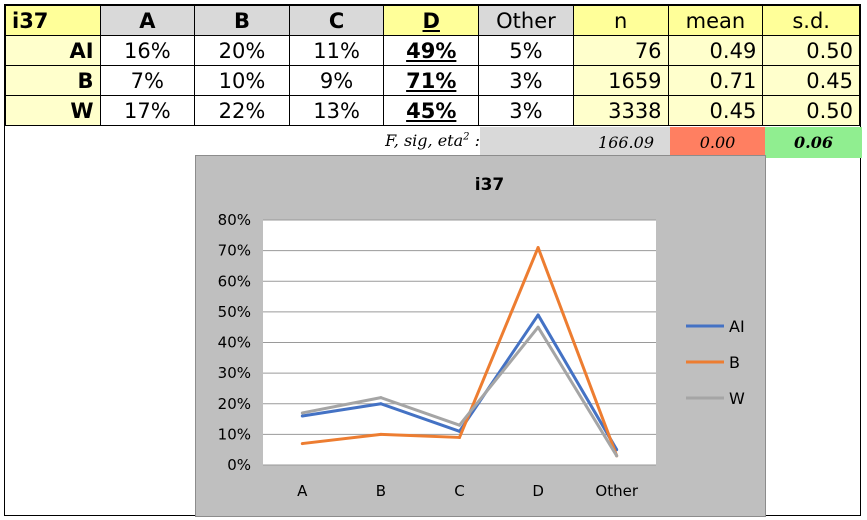  Describe the element at coordinates (459, 491) in the screenshot. I see `x-tick-label: C` at that location.